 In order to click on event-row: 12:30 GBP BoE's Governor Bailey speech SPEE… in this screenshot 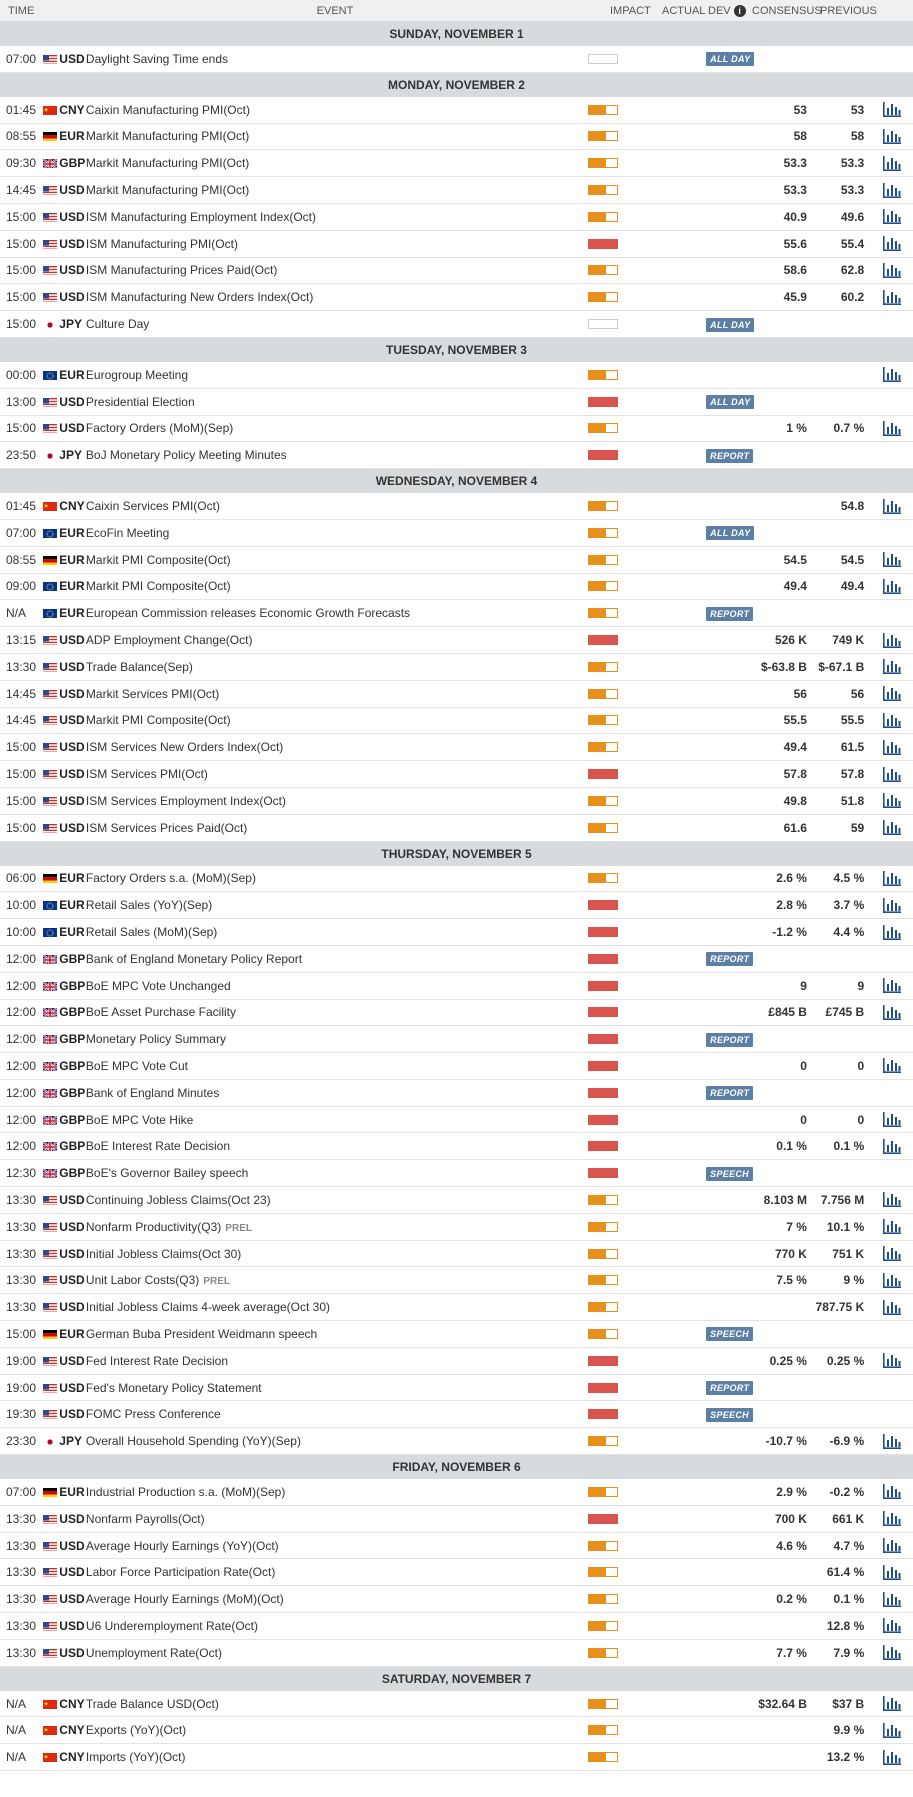, I will do `click(456, 1174)`.